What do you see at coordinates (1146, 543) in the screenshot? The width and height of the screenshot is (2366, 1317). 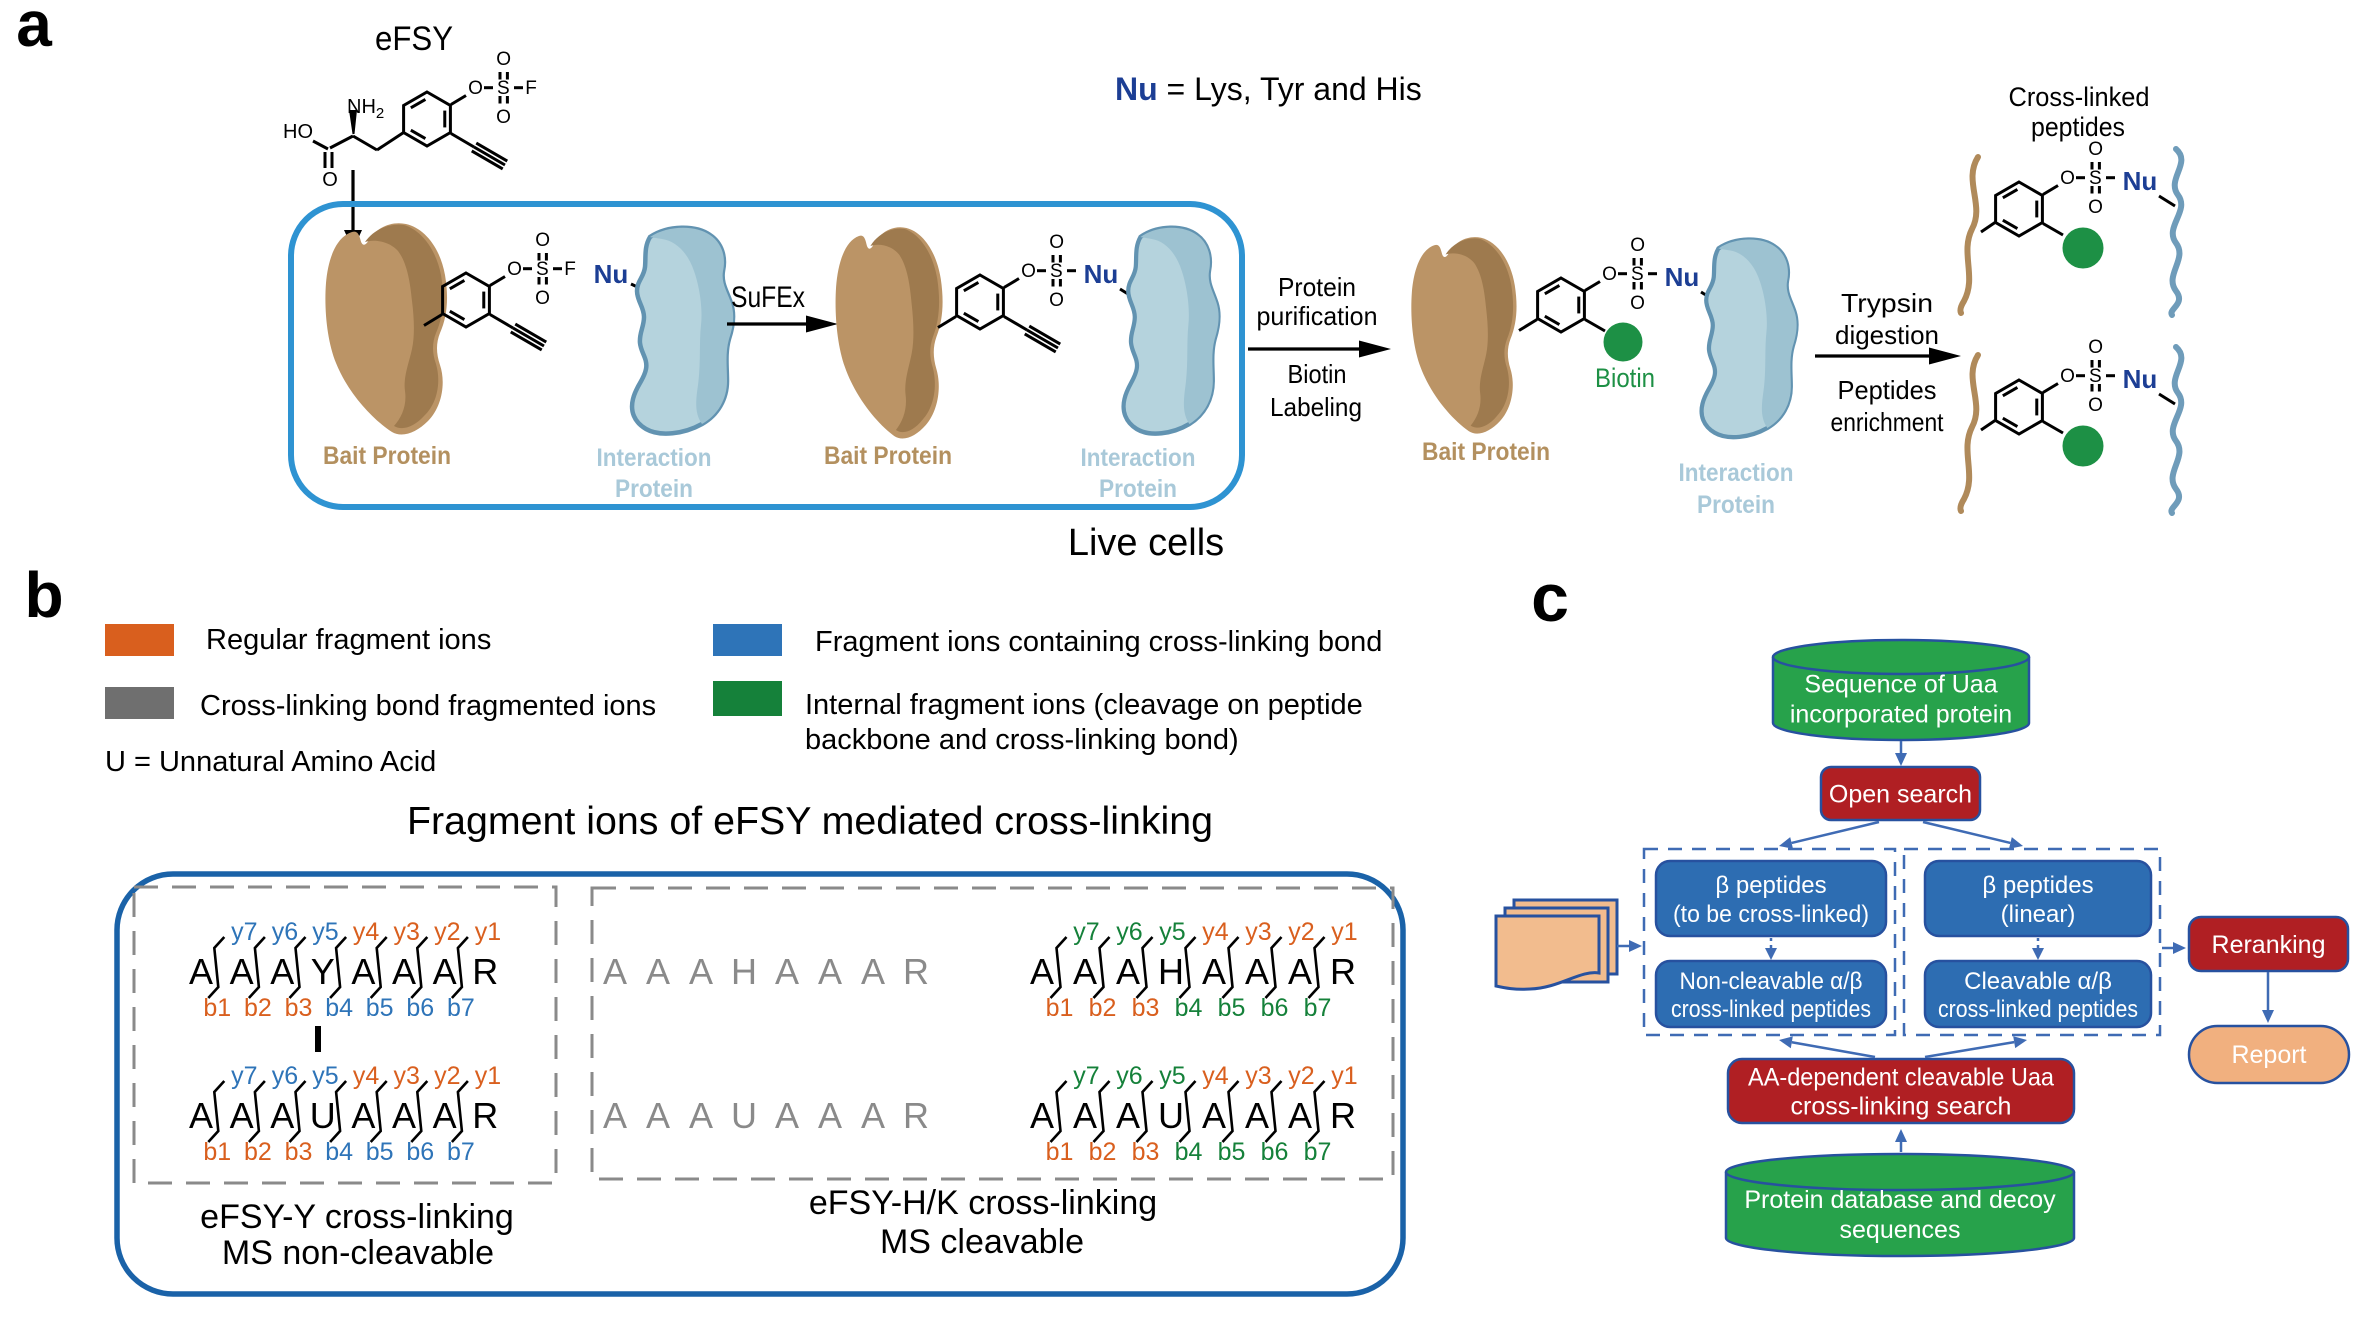 I see `svg-text: Live cells` at bounding box center [1146, 543].